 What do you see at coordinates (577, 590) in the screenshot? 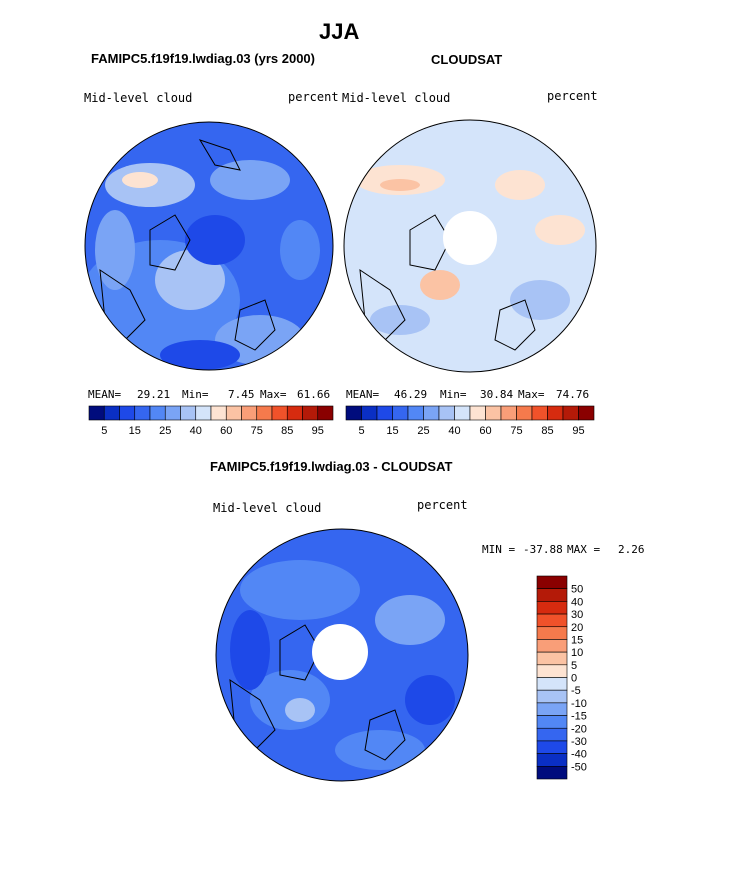
I see `diff-colorbar-tick-label: 50` at bounding box center [577, 590].